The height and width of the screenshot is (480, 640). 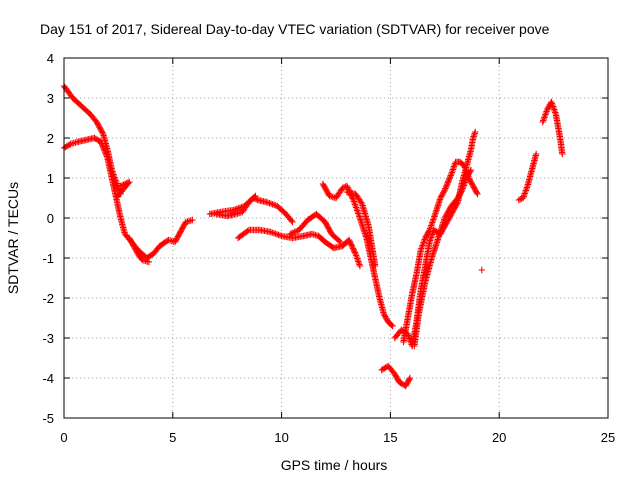 What do you see at coordinates (50, 178) in the screenshot?
I see `y-tick-label: 1` at bounding box center [50, 178].